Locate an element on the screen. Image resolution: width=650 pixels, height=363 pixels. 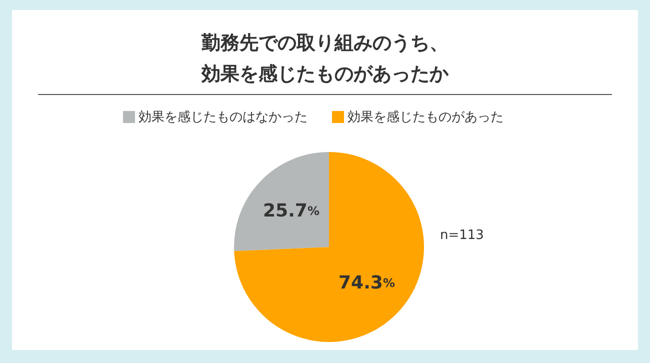
legend-label: 効果を感じたものはなかった is located at coordinates (223, 117).